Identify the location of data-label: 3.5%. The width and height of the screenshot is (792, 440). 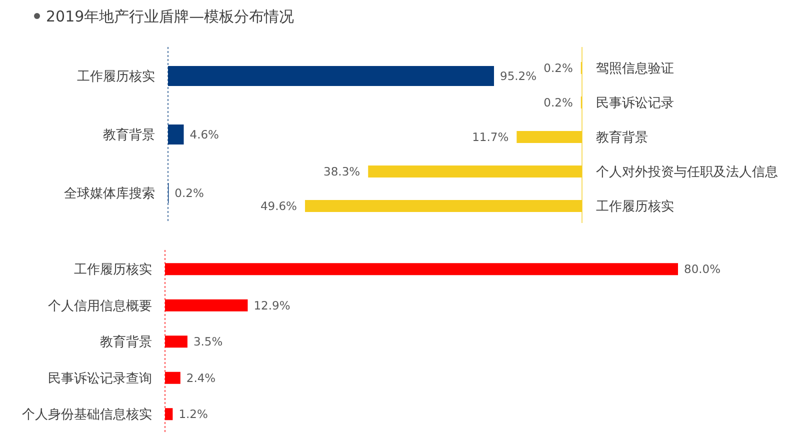
(208, 341).